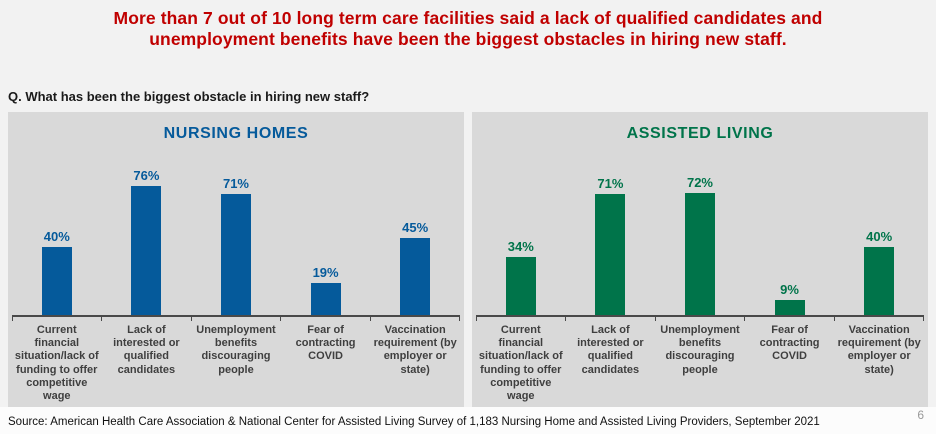 Image resolution: width=936 pixels, height=434 pixels. I want to click on chart-title-nursing-homes: NURSING HOMES, so click(236, 133).